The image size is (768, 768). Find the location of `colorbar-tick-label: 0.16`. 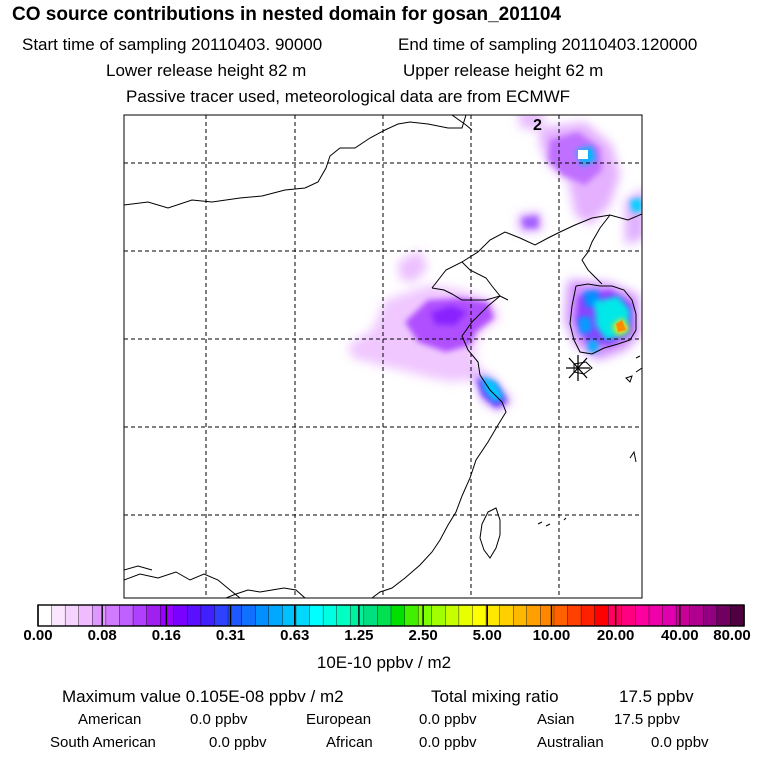

colorbar-tick-label: 0.16 is located at coordinates (166, 635).